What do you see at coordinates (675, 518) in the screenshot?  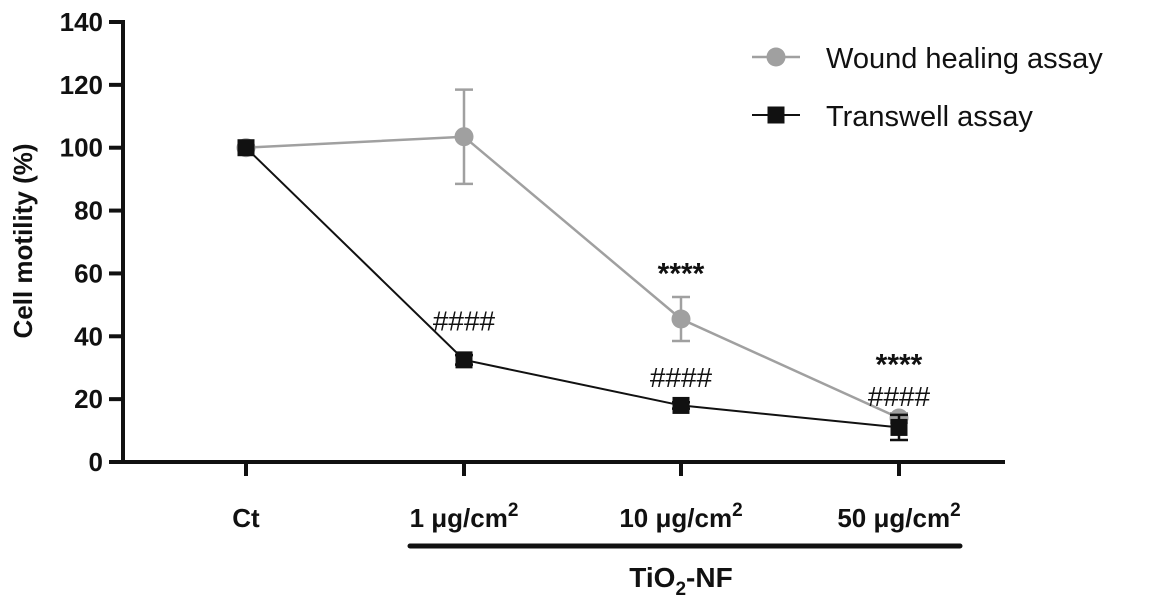 I see `x-tick-label-main: 10 μg/cm` at bounding box center [675, 518].